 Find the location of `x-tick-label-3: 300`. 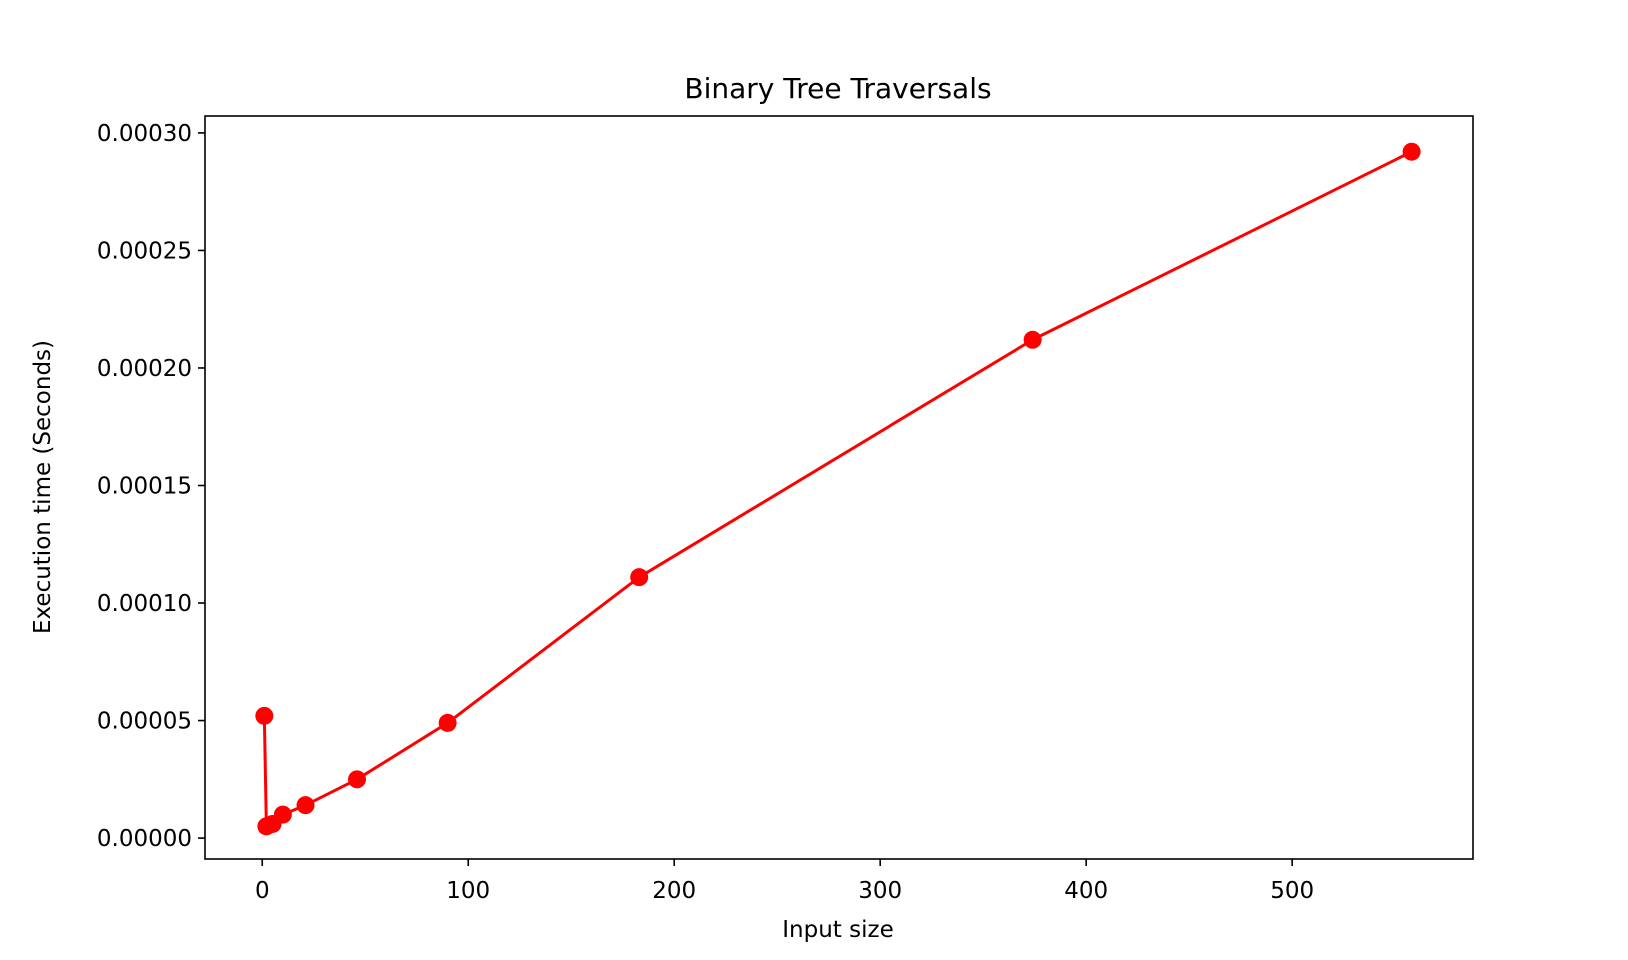

x-tick-label-3: 300 is located at coordinates (880, 891).